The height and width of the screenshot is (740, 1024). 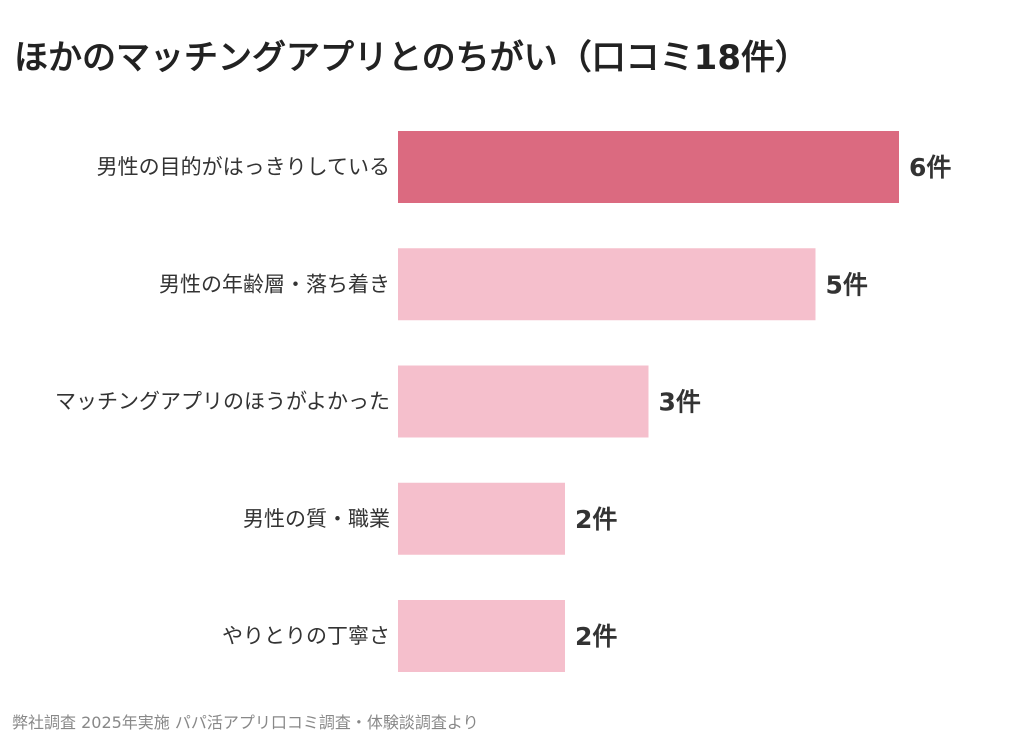 What do you see at coordinates (222, 402) in the screenshot?
I see `category-label: マッチングアプリのほうがよかった` at bounding box center [222, 402].